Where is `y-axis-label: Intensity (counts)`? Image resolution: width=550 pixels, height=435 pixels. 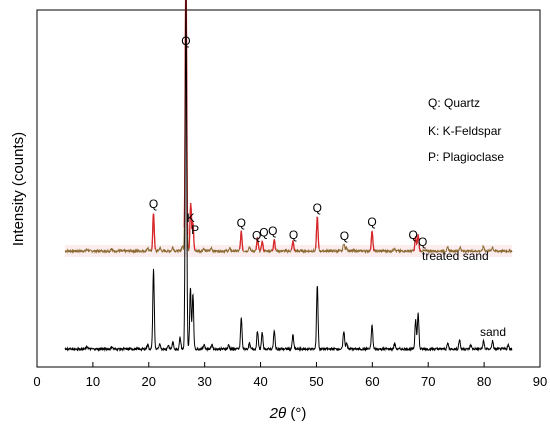
y-axis-label: Intensity (counts) is located at coordinates (18, 189).